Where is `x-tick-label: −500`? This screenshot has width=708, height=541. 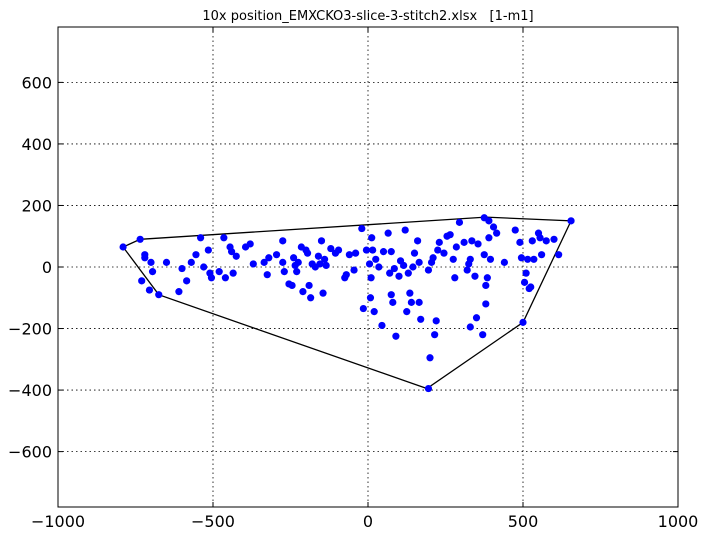
x-tick-label: −500 is located at coordinates (213, 521).